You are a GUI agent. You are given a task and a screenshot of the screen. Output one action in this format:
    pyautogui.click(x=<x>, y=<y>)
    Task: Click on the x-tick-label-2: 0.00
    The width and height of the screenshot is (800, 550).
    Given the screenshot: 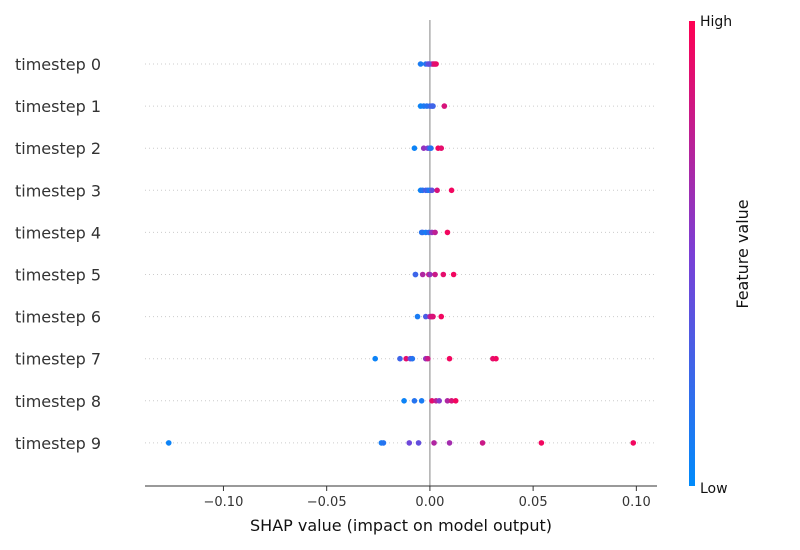 What is the action you would take?
    pyautogui.click(x=429, y=502)
    